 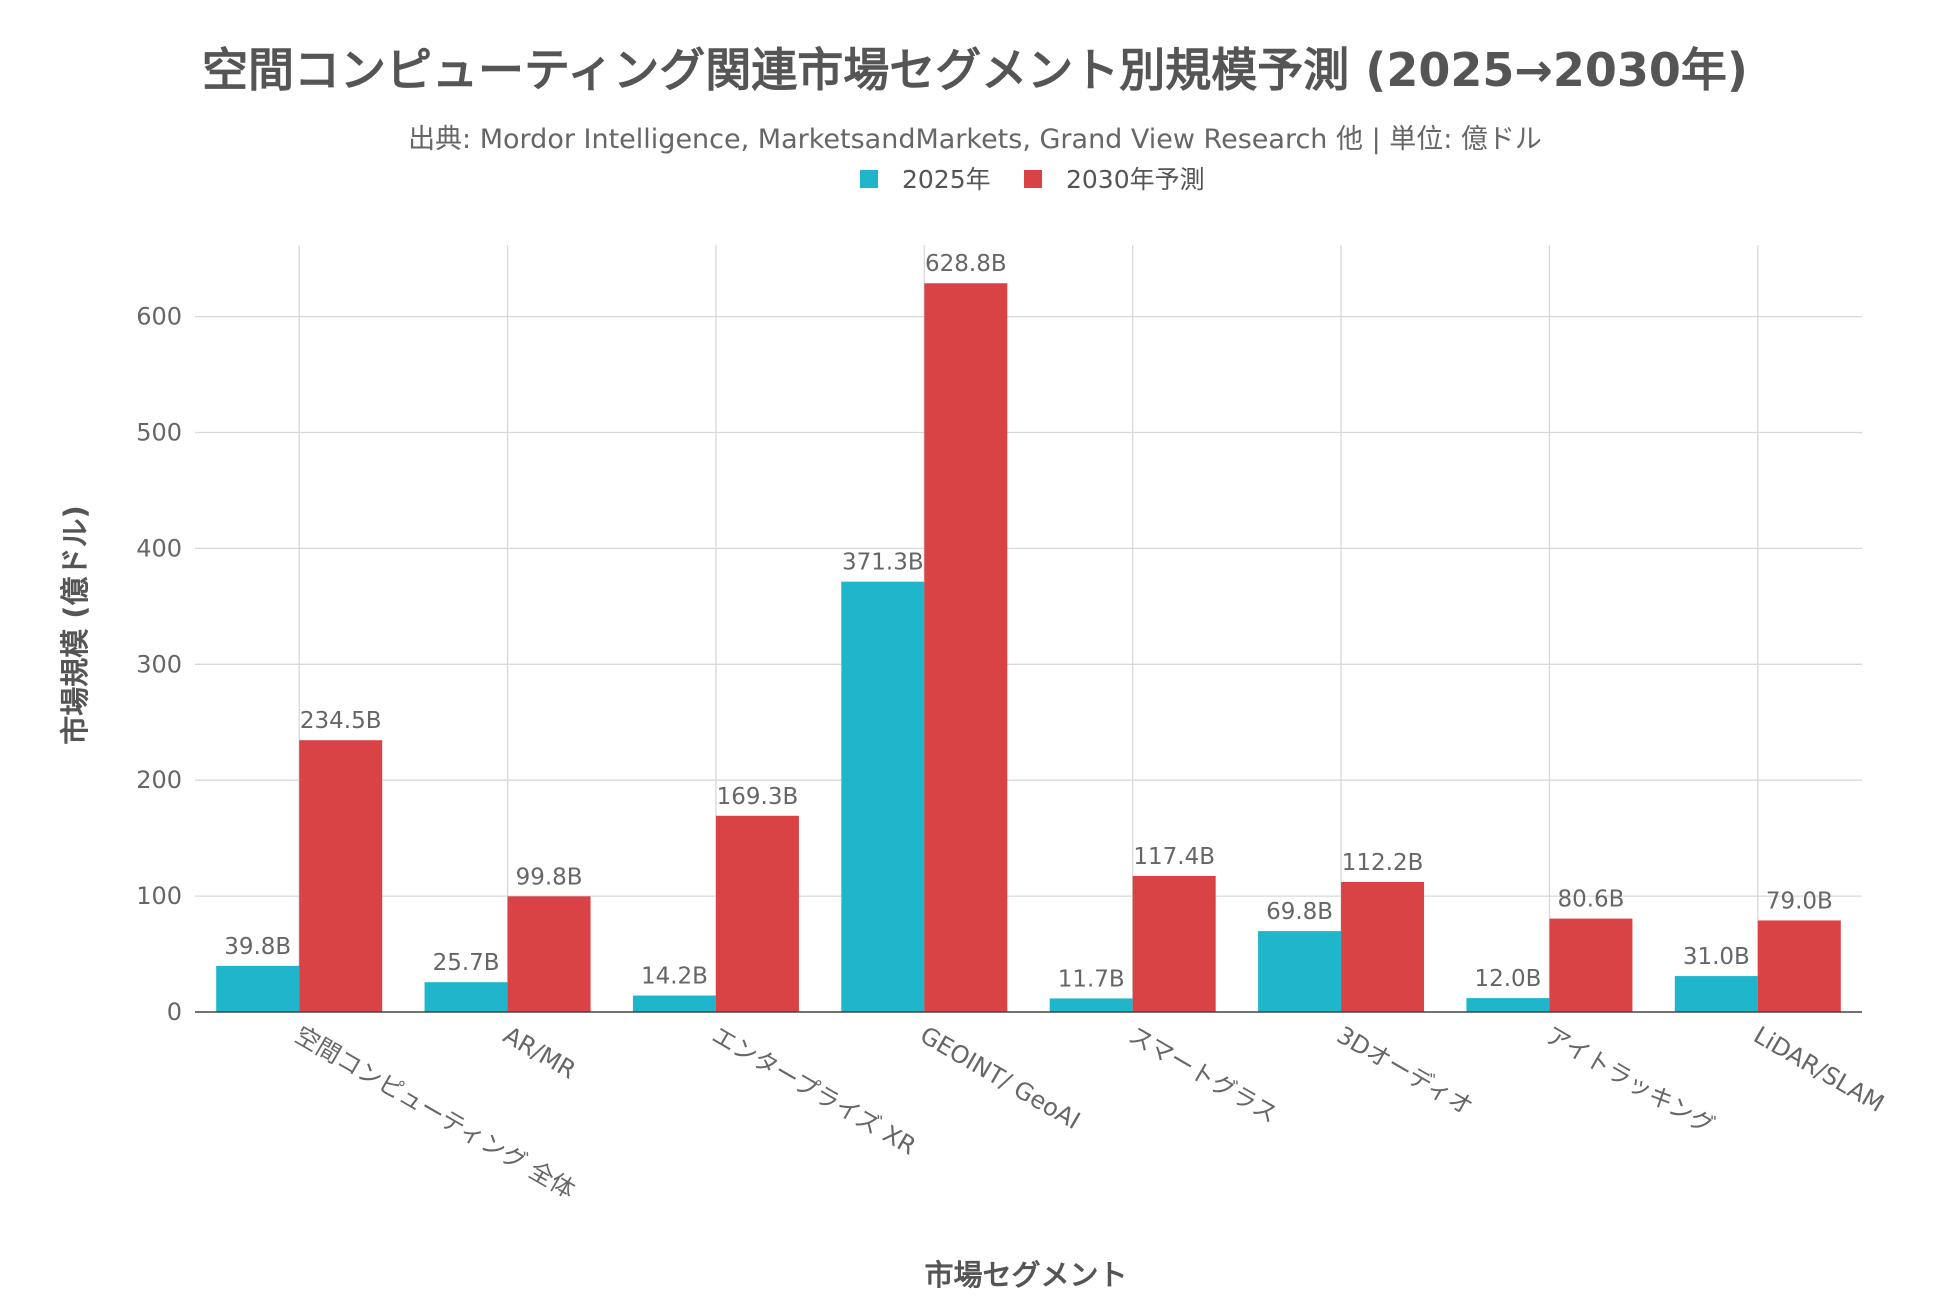 I want to click on x-tick-label: 3Dオーディオ, so click(x=1405, y=1071).